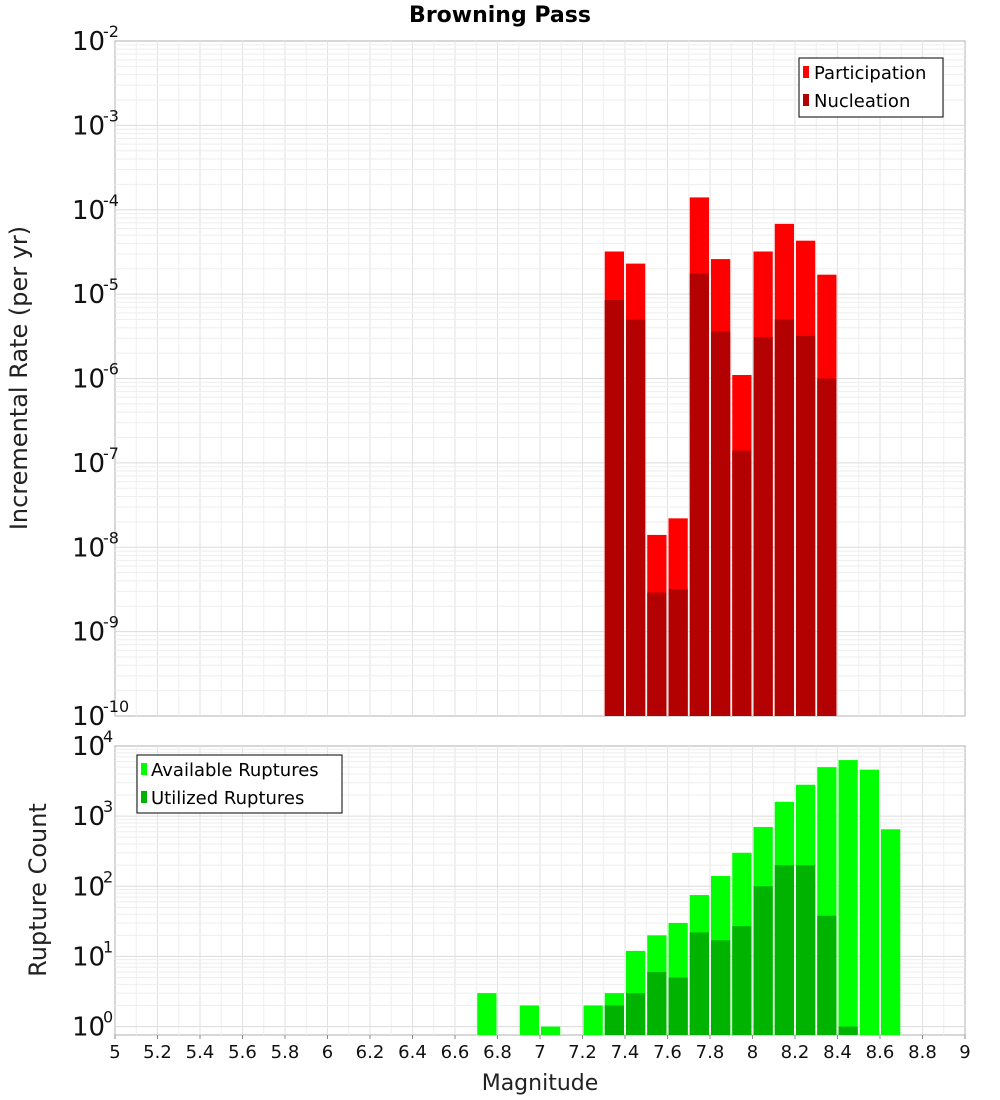  What do you see at coordinates (667, 1052) in the screenshot?
I see `x-tick-label: 7.6` at bounding box center [667, 1052].